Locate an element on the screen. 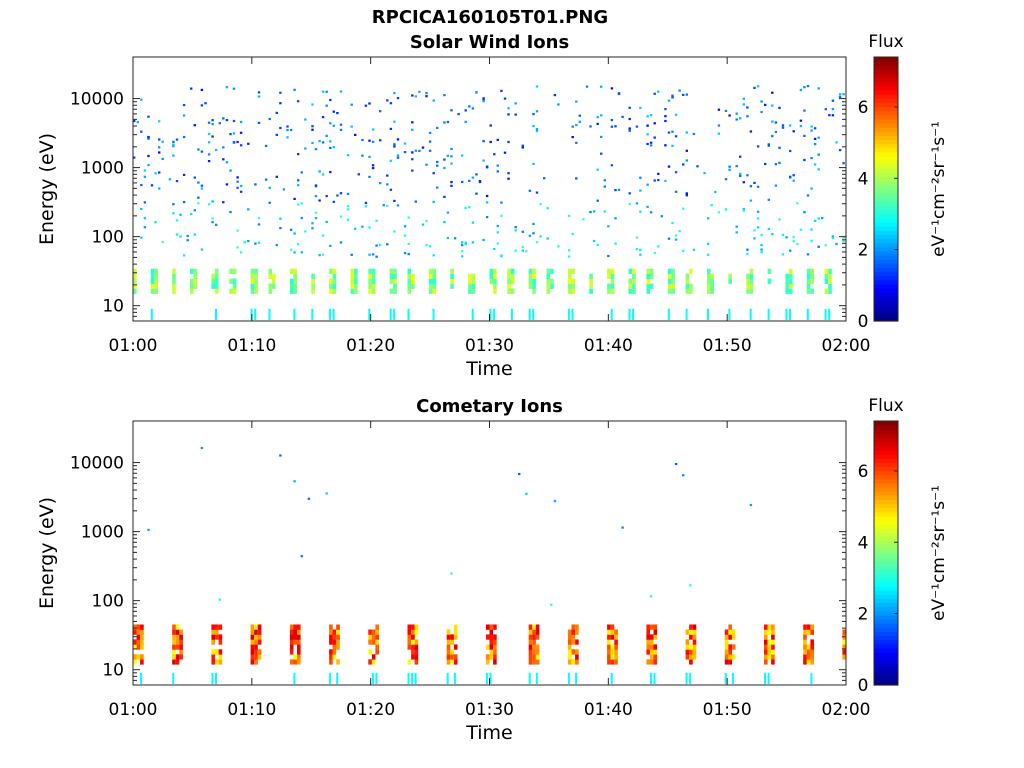 The height and width of the screenshot is (768, 1024). panel-title: Cometary Ions is located at coordinates (489, 406).